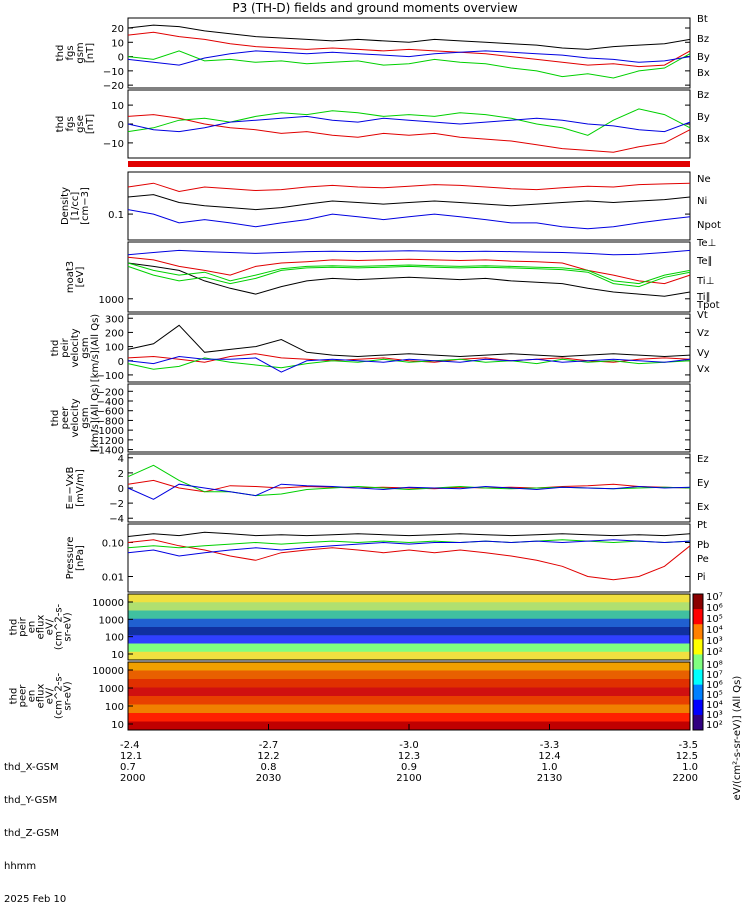  Describe the element at coordinates (409, 363) in the screenshot. I see `series-line-Vy` at that location.